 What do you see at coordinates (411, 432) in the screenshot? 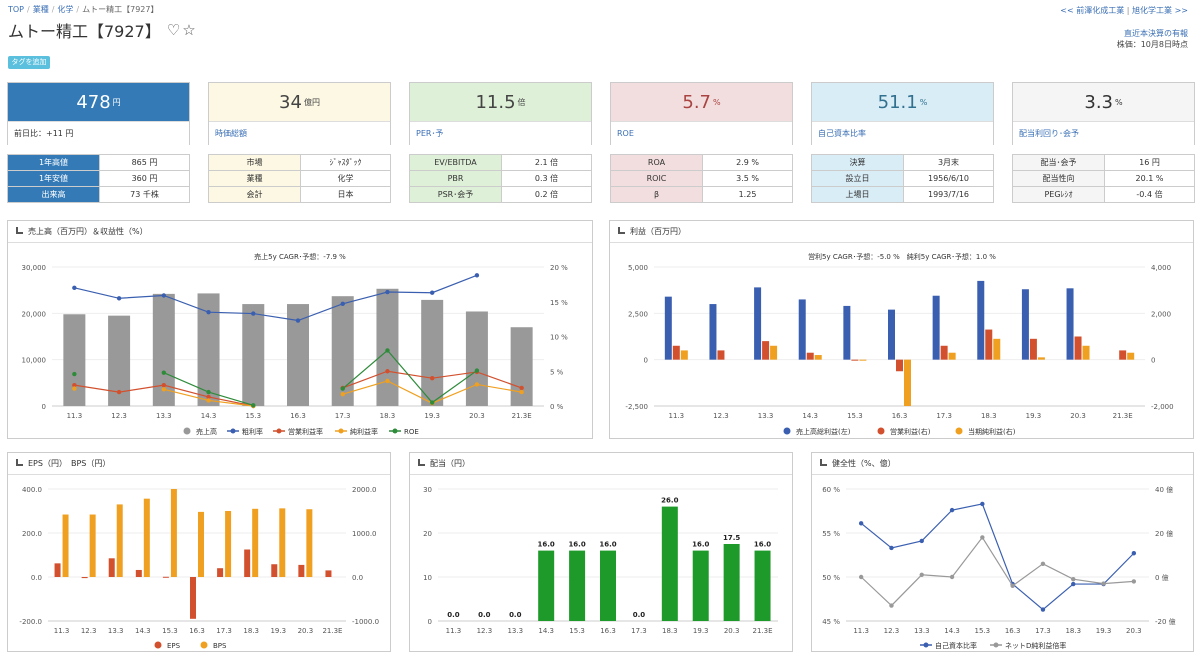
I see `legend-label: ROE` at bounding box center [411, 432].